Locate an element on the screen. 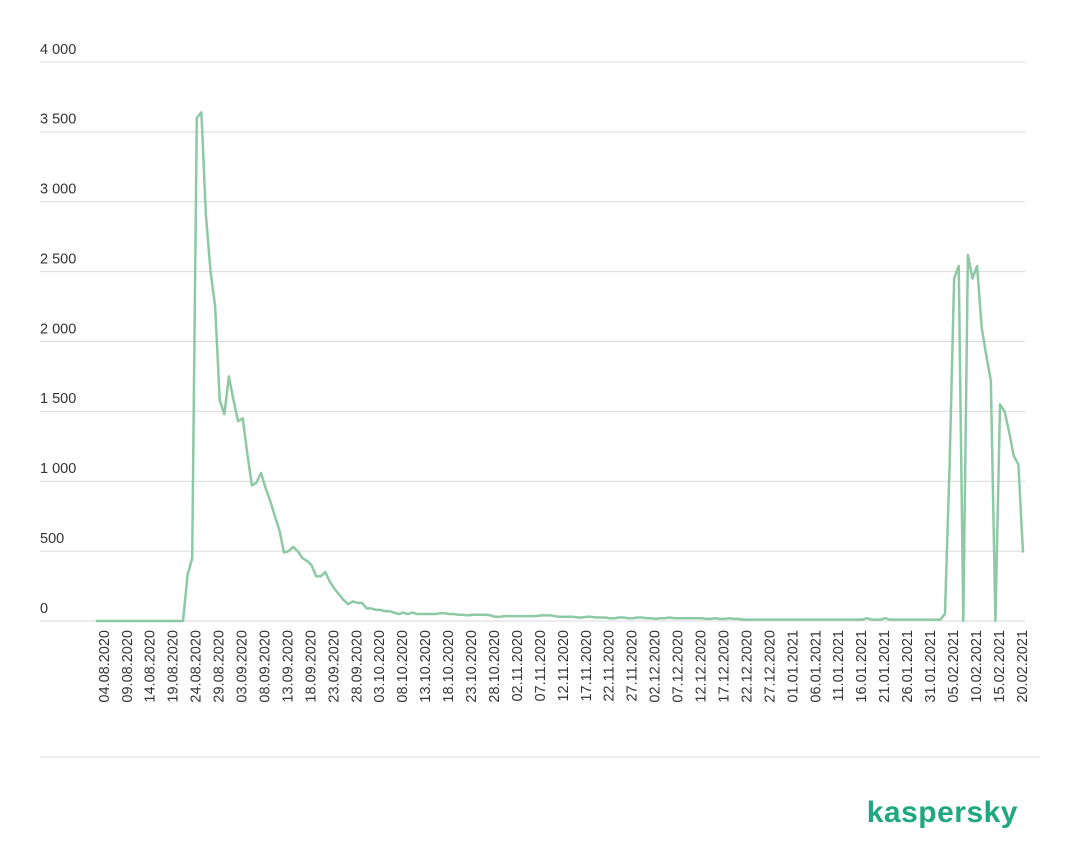  x-tick-label: 23.10.2020 is located at coordinates (472, 666).